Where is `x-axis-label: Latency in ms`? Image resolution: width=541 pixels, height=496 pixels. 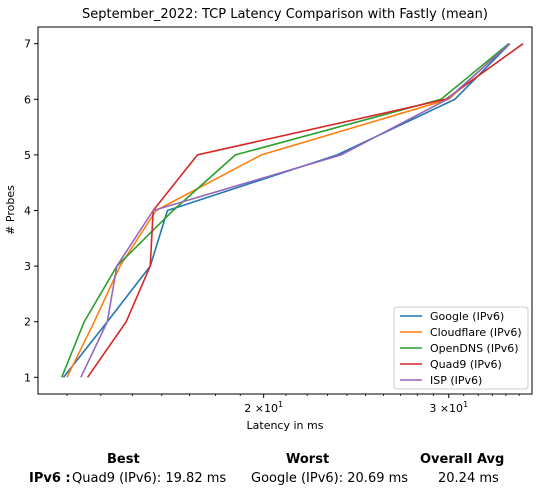
x-axis-label: Latency in ms is located at coordinates (285, 425).